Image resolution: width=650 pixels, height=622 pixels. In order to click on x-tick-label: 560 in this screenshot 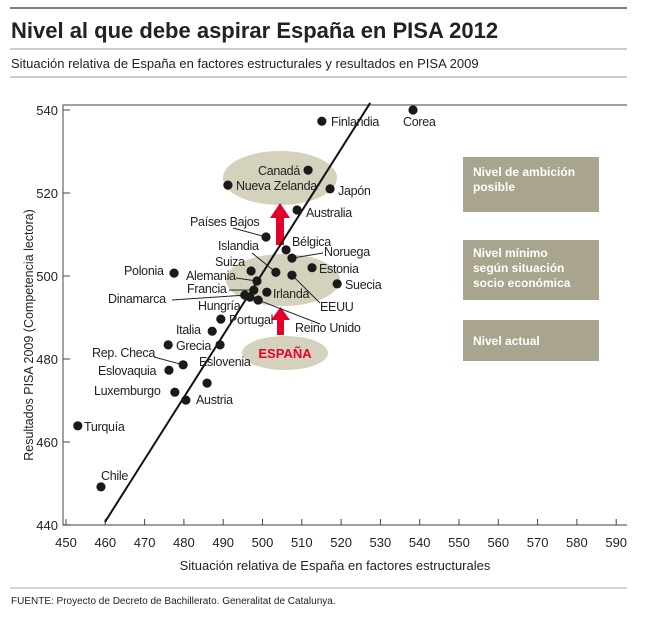, I will do `click(498, 542)`.